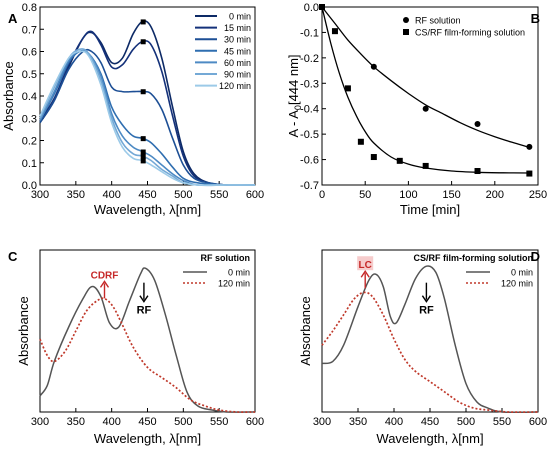  Describe the element at coordinates (13, 18) in the screenshot. I see `panel-label: A` at that location.